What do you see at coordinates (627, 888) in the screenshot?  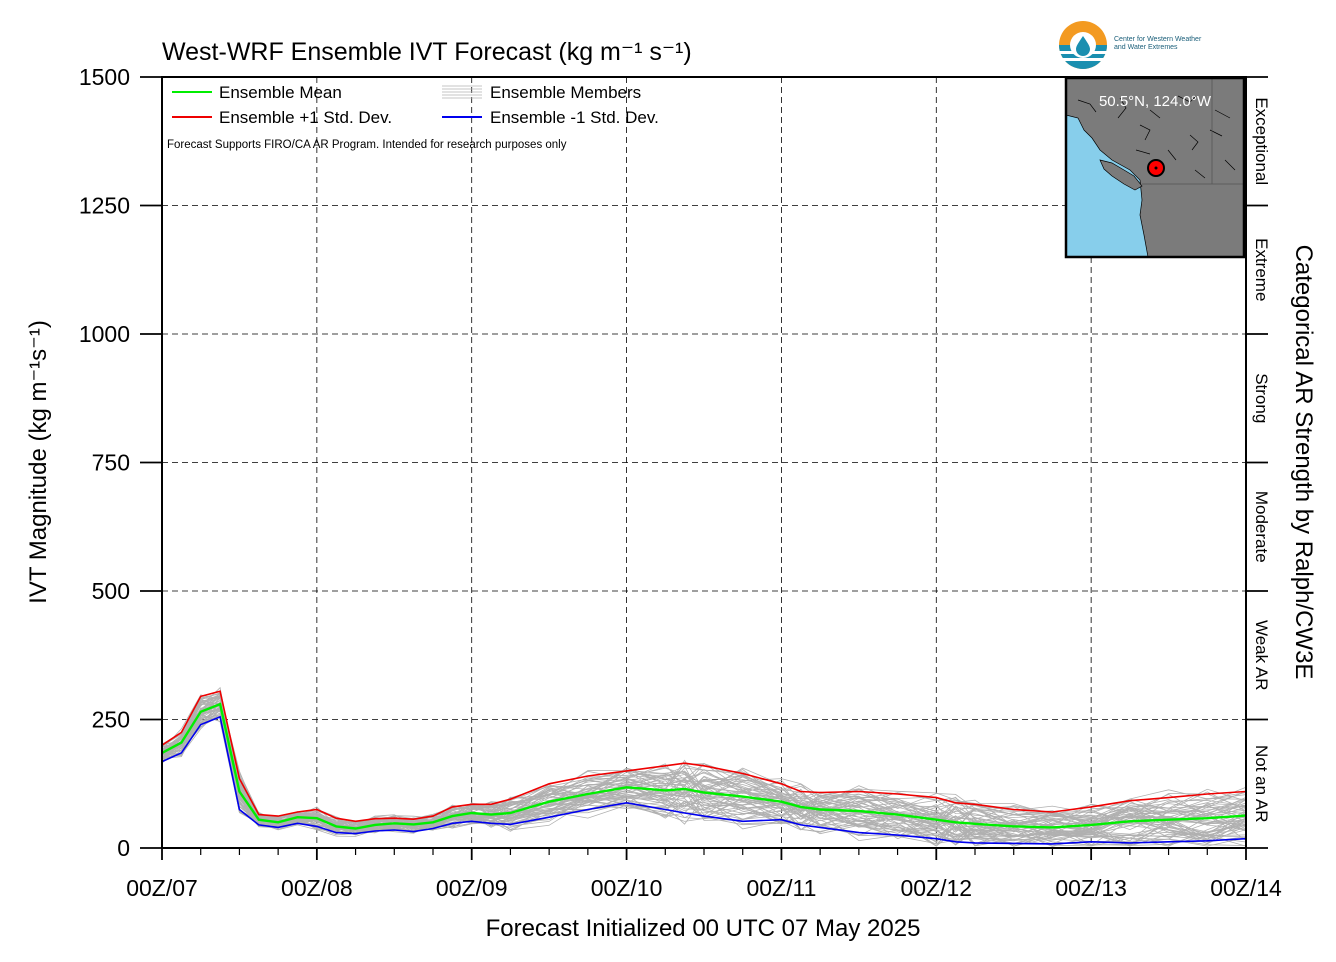 I see `x-tick-label: 00Z/10` at bounding box center [627, 888].